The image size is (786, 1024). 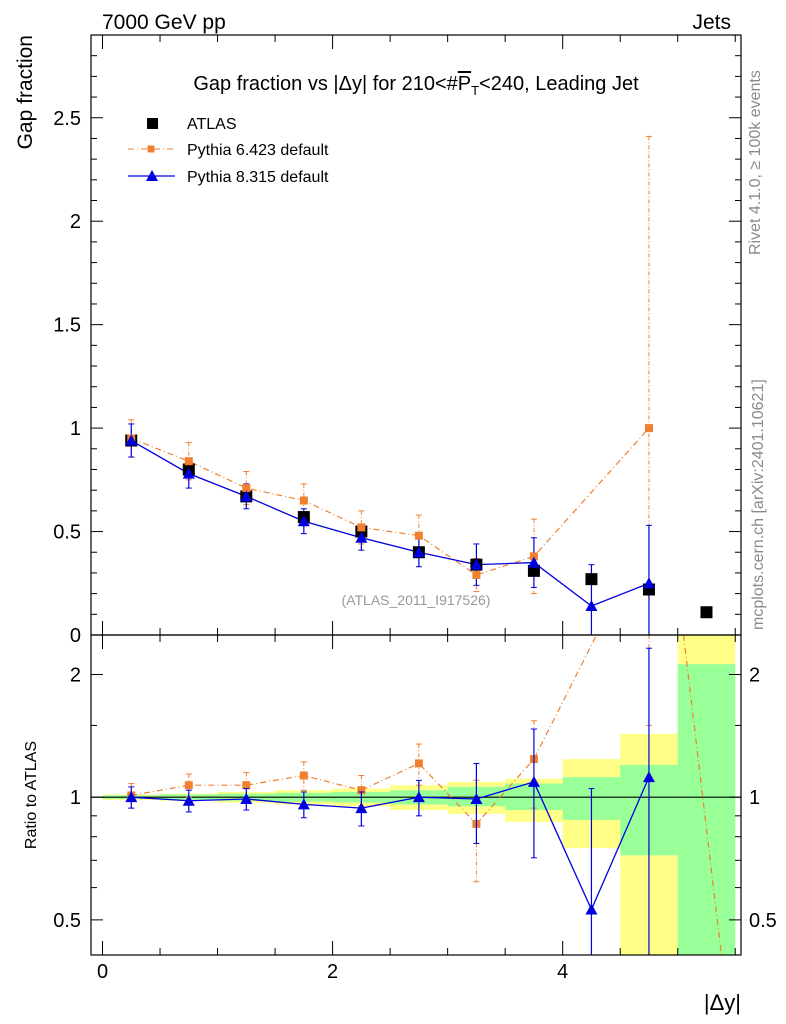 I want to click on main-ytick-label: 1, so click(x=75, y=429).